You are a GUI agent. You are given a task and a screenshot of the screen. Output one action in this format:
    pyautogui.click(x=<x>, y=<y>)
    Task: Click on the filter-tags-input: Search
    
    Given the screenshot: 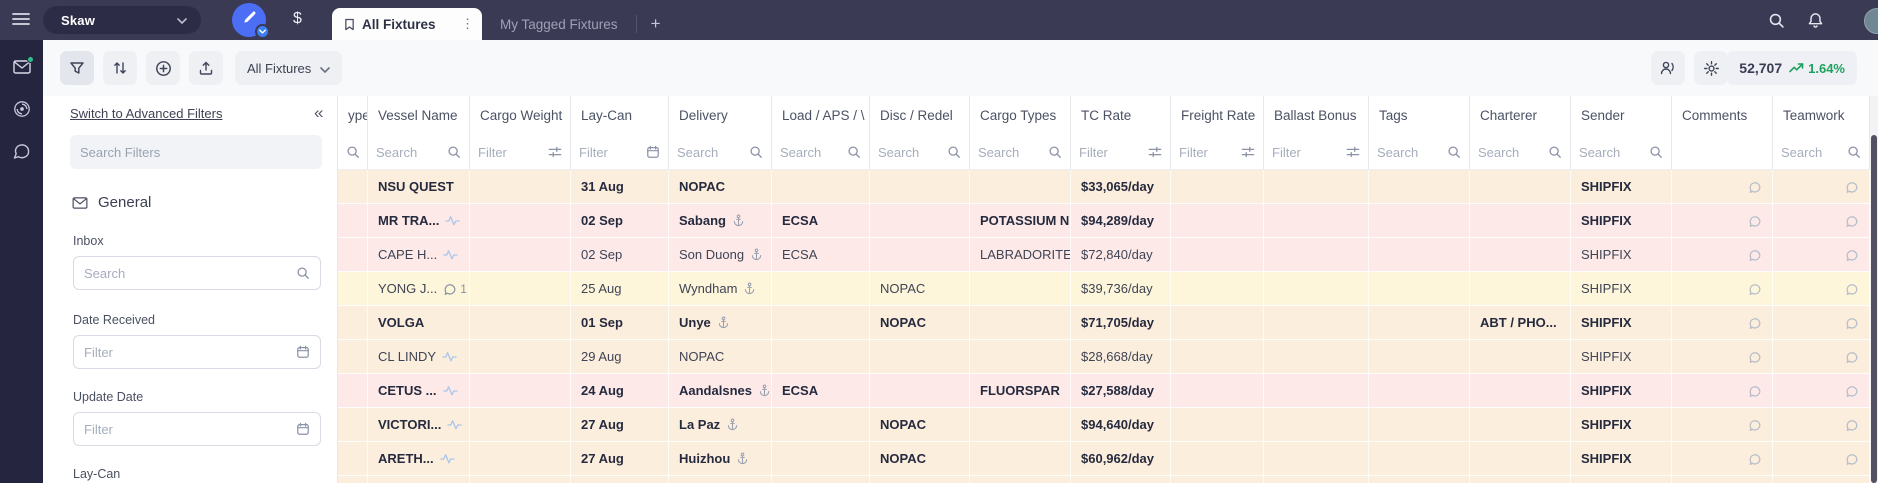 What is the action you would take?
    pyautogui.click(x=1419, y=152)
    